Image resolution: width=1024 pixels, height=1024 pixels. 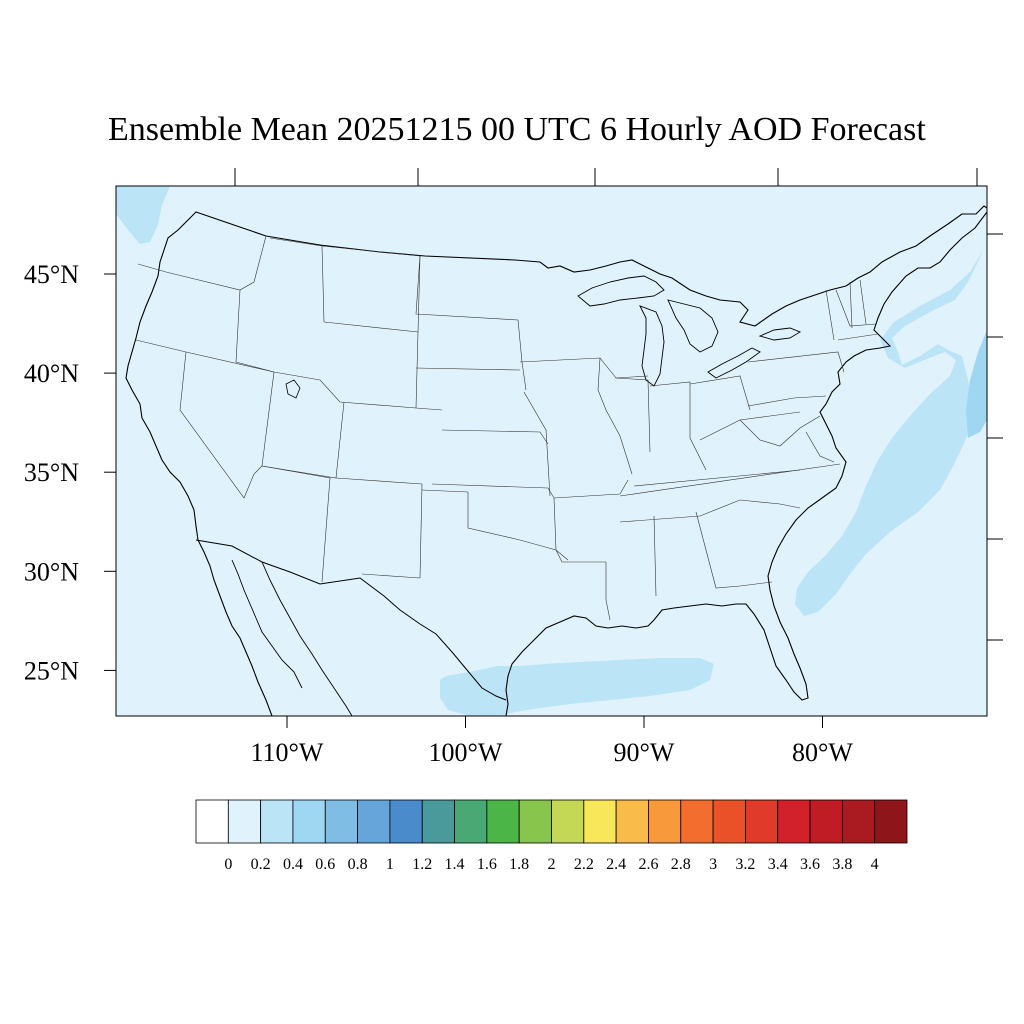 I want to click on latitude-axis: 45°N 40°N 35°N 30°N 25°N, so click(x=70, y=472).